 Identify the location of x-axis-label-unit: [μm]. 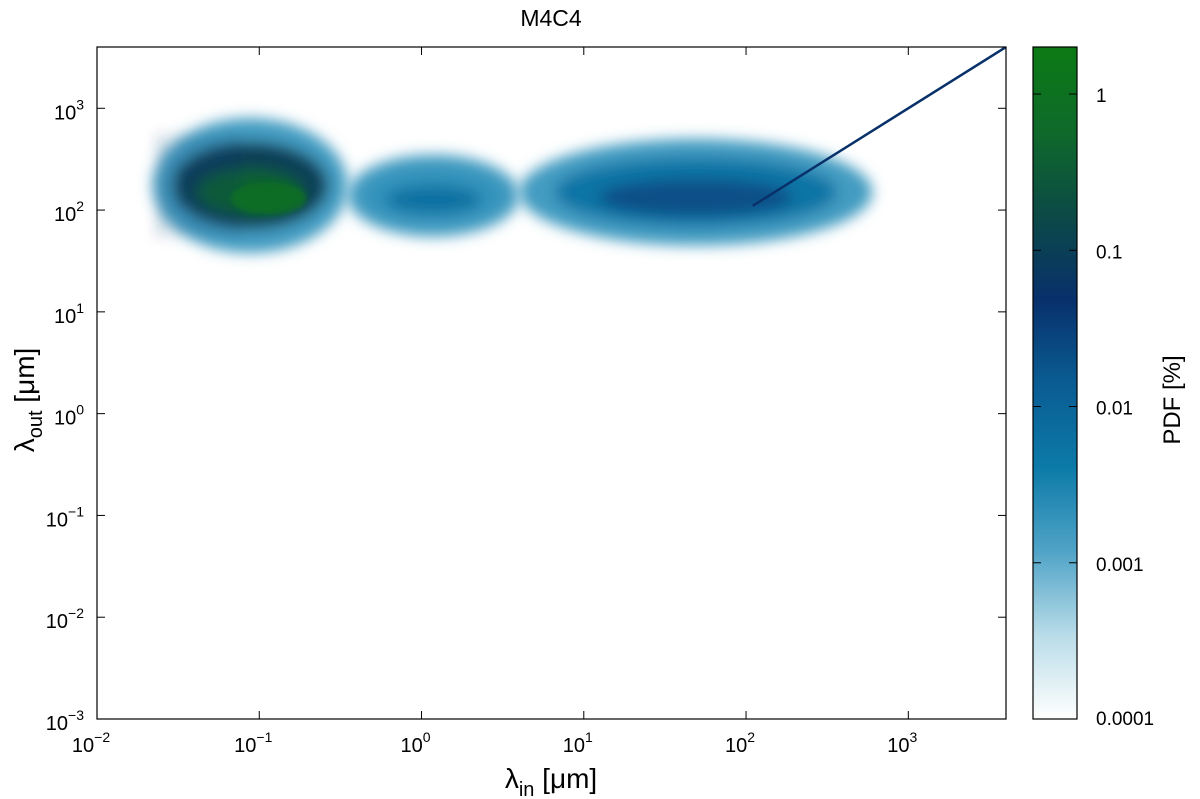
(565, 778).